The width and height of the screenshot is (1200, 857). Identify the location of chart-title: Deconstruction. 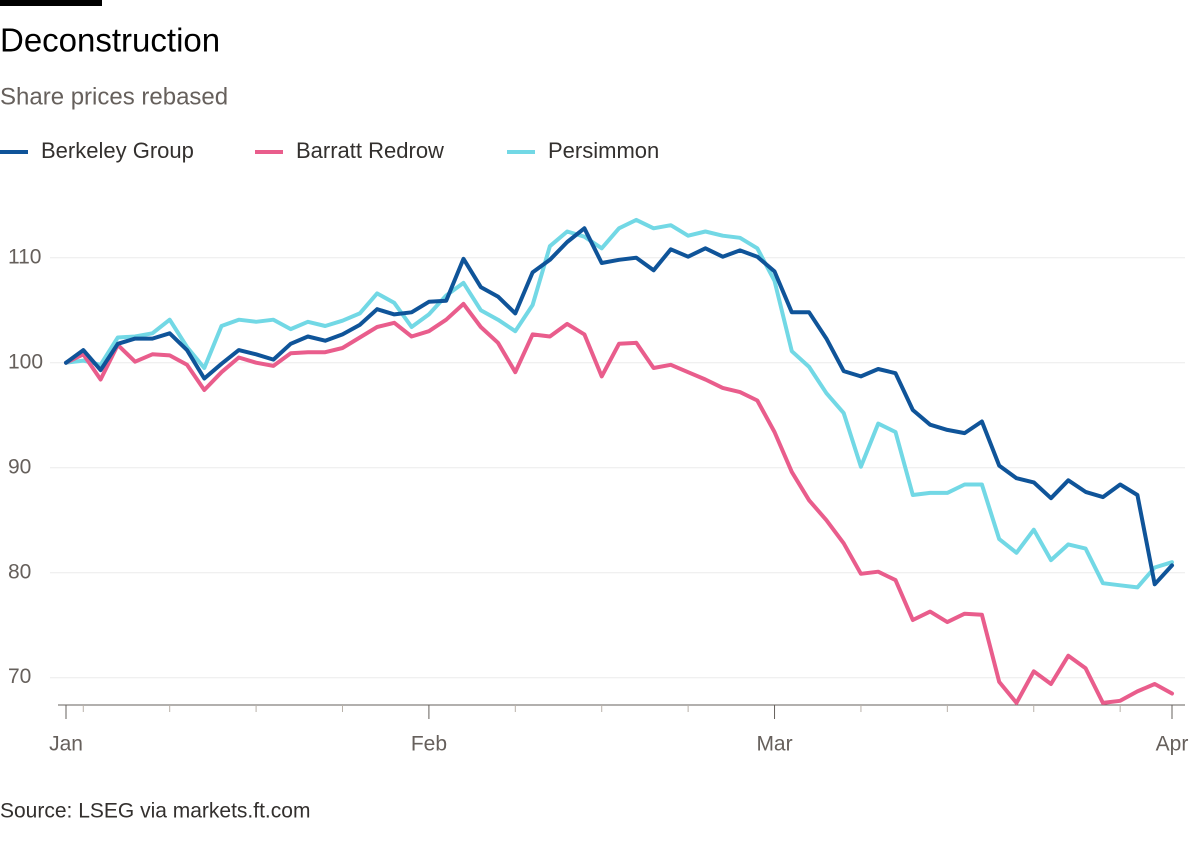
(110, 40).